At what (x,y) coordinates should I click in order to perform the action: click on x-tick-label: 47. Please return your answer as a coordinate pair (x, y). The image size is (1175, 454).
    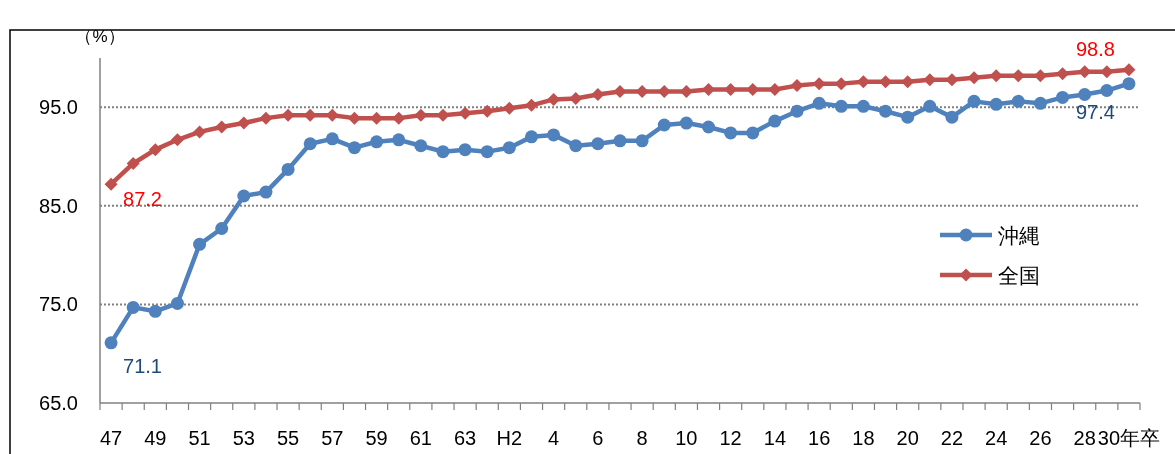
    Looking at the image, I should click on (111, 438).